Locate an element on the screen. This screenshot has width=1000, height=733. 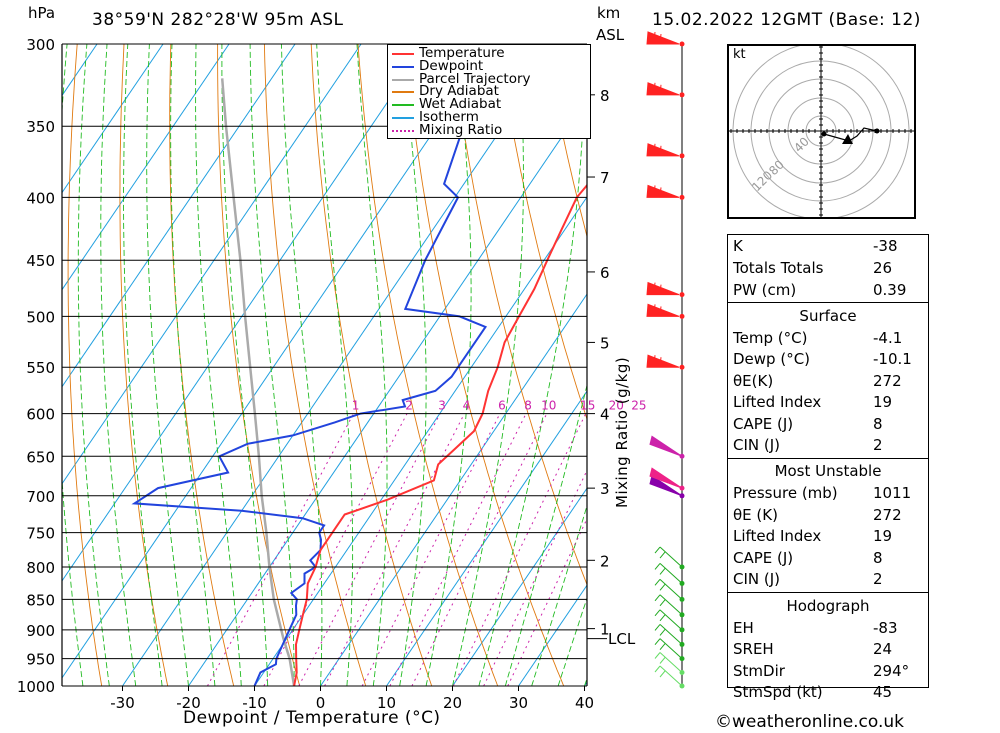
mu-cin-label: CIN (J) is located at coordinates (757, 579).